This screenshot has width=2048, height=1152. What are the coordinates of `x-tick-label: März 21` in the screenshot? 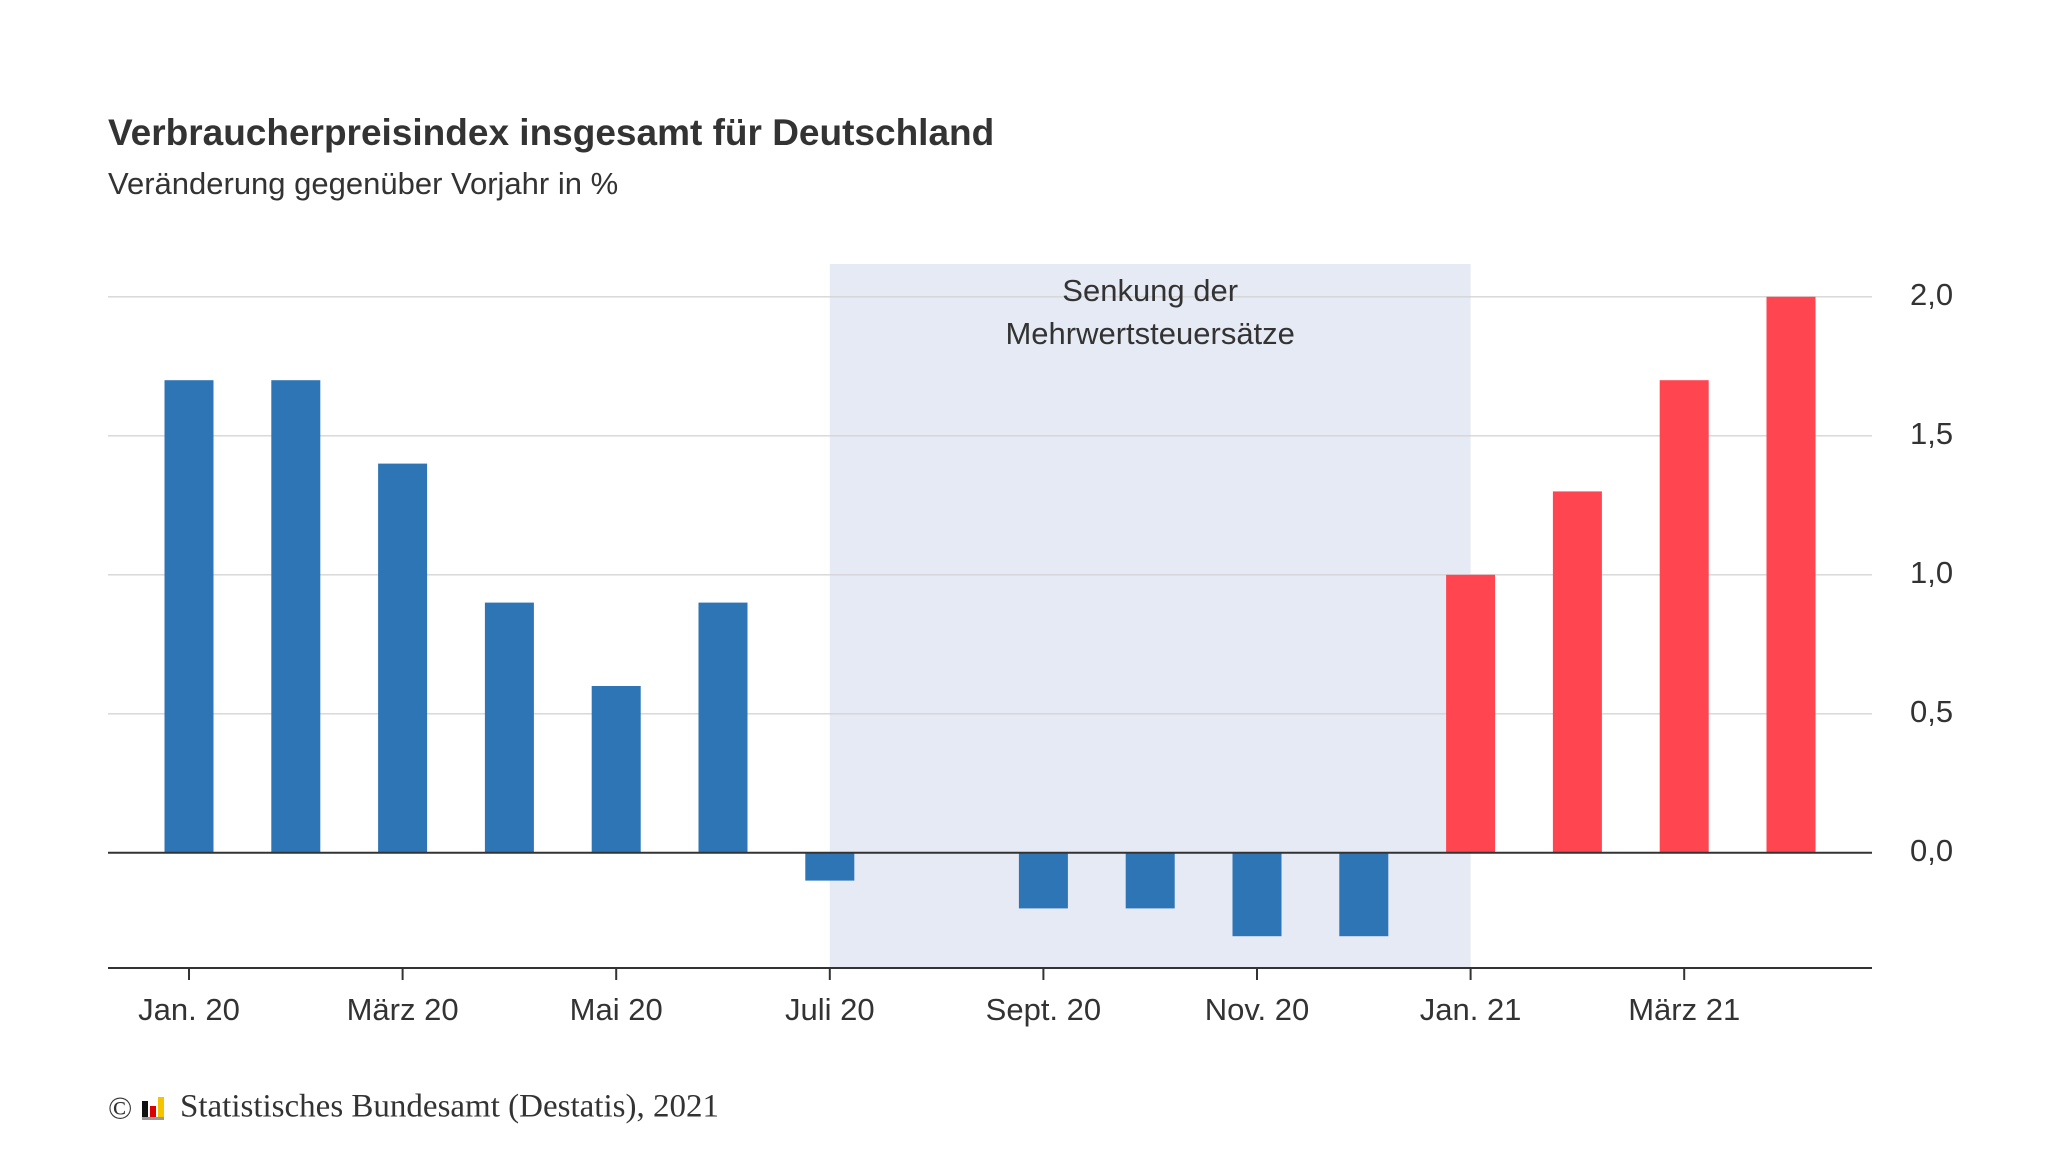 It's located at (1684, 1009).